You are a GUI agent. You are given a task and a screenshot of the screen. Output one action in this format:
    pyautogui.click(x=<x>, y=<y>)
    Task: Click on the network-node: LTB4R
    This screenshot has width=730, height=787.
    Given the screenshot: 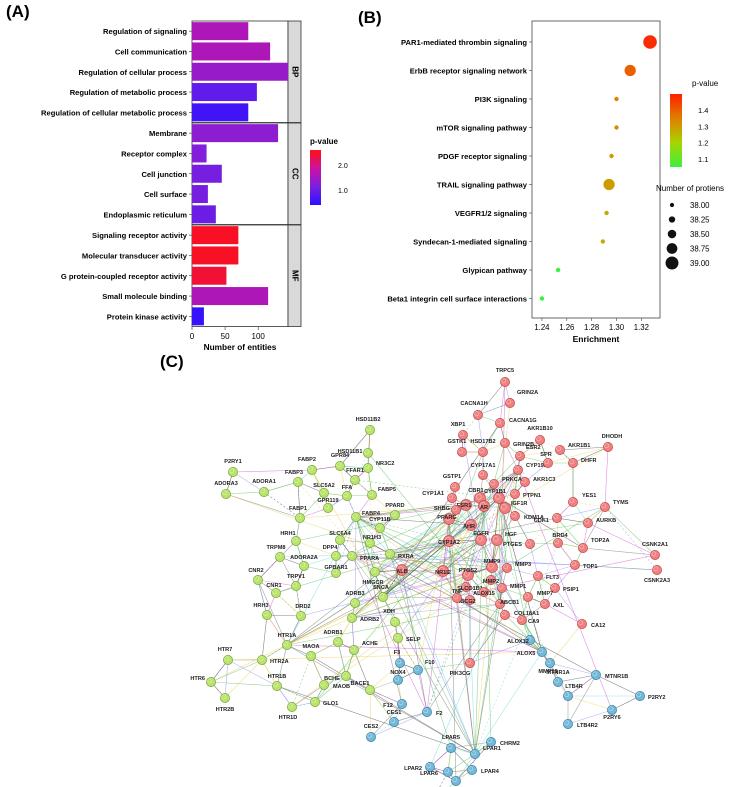 What is the action you would take?
    pyautogui.click(x=573, y=692)
    